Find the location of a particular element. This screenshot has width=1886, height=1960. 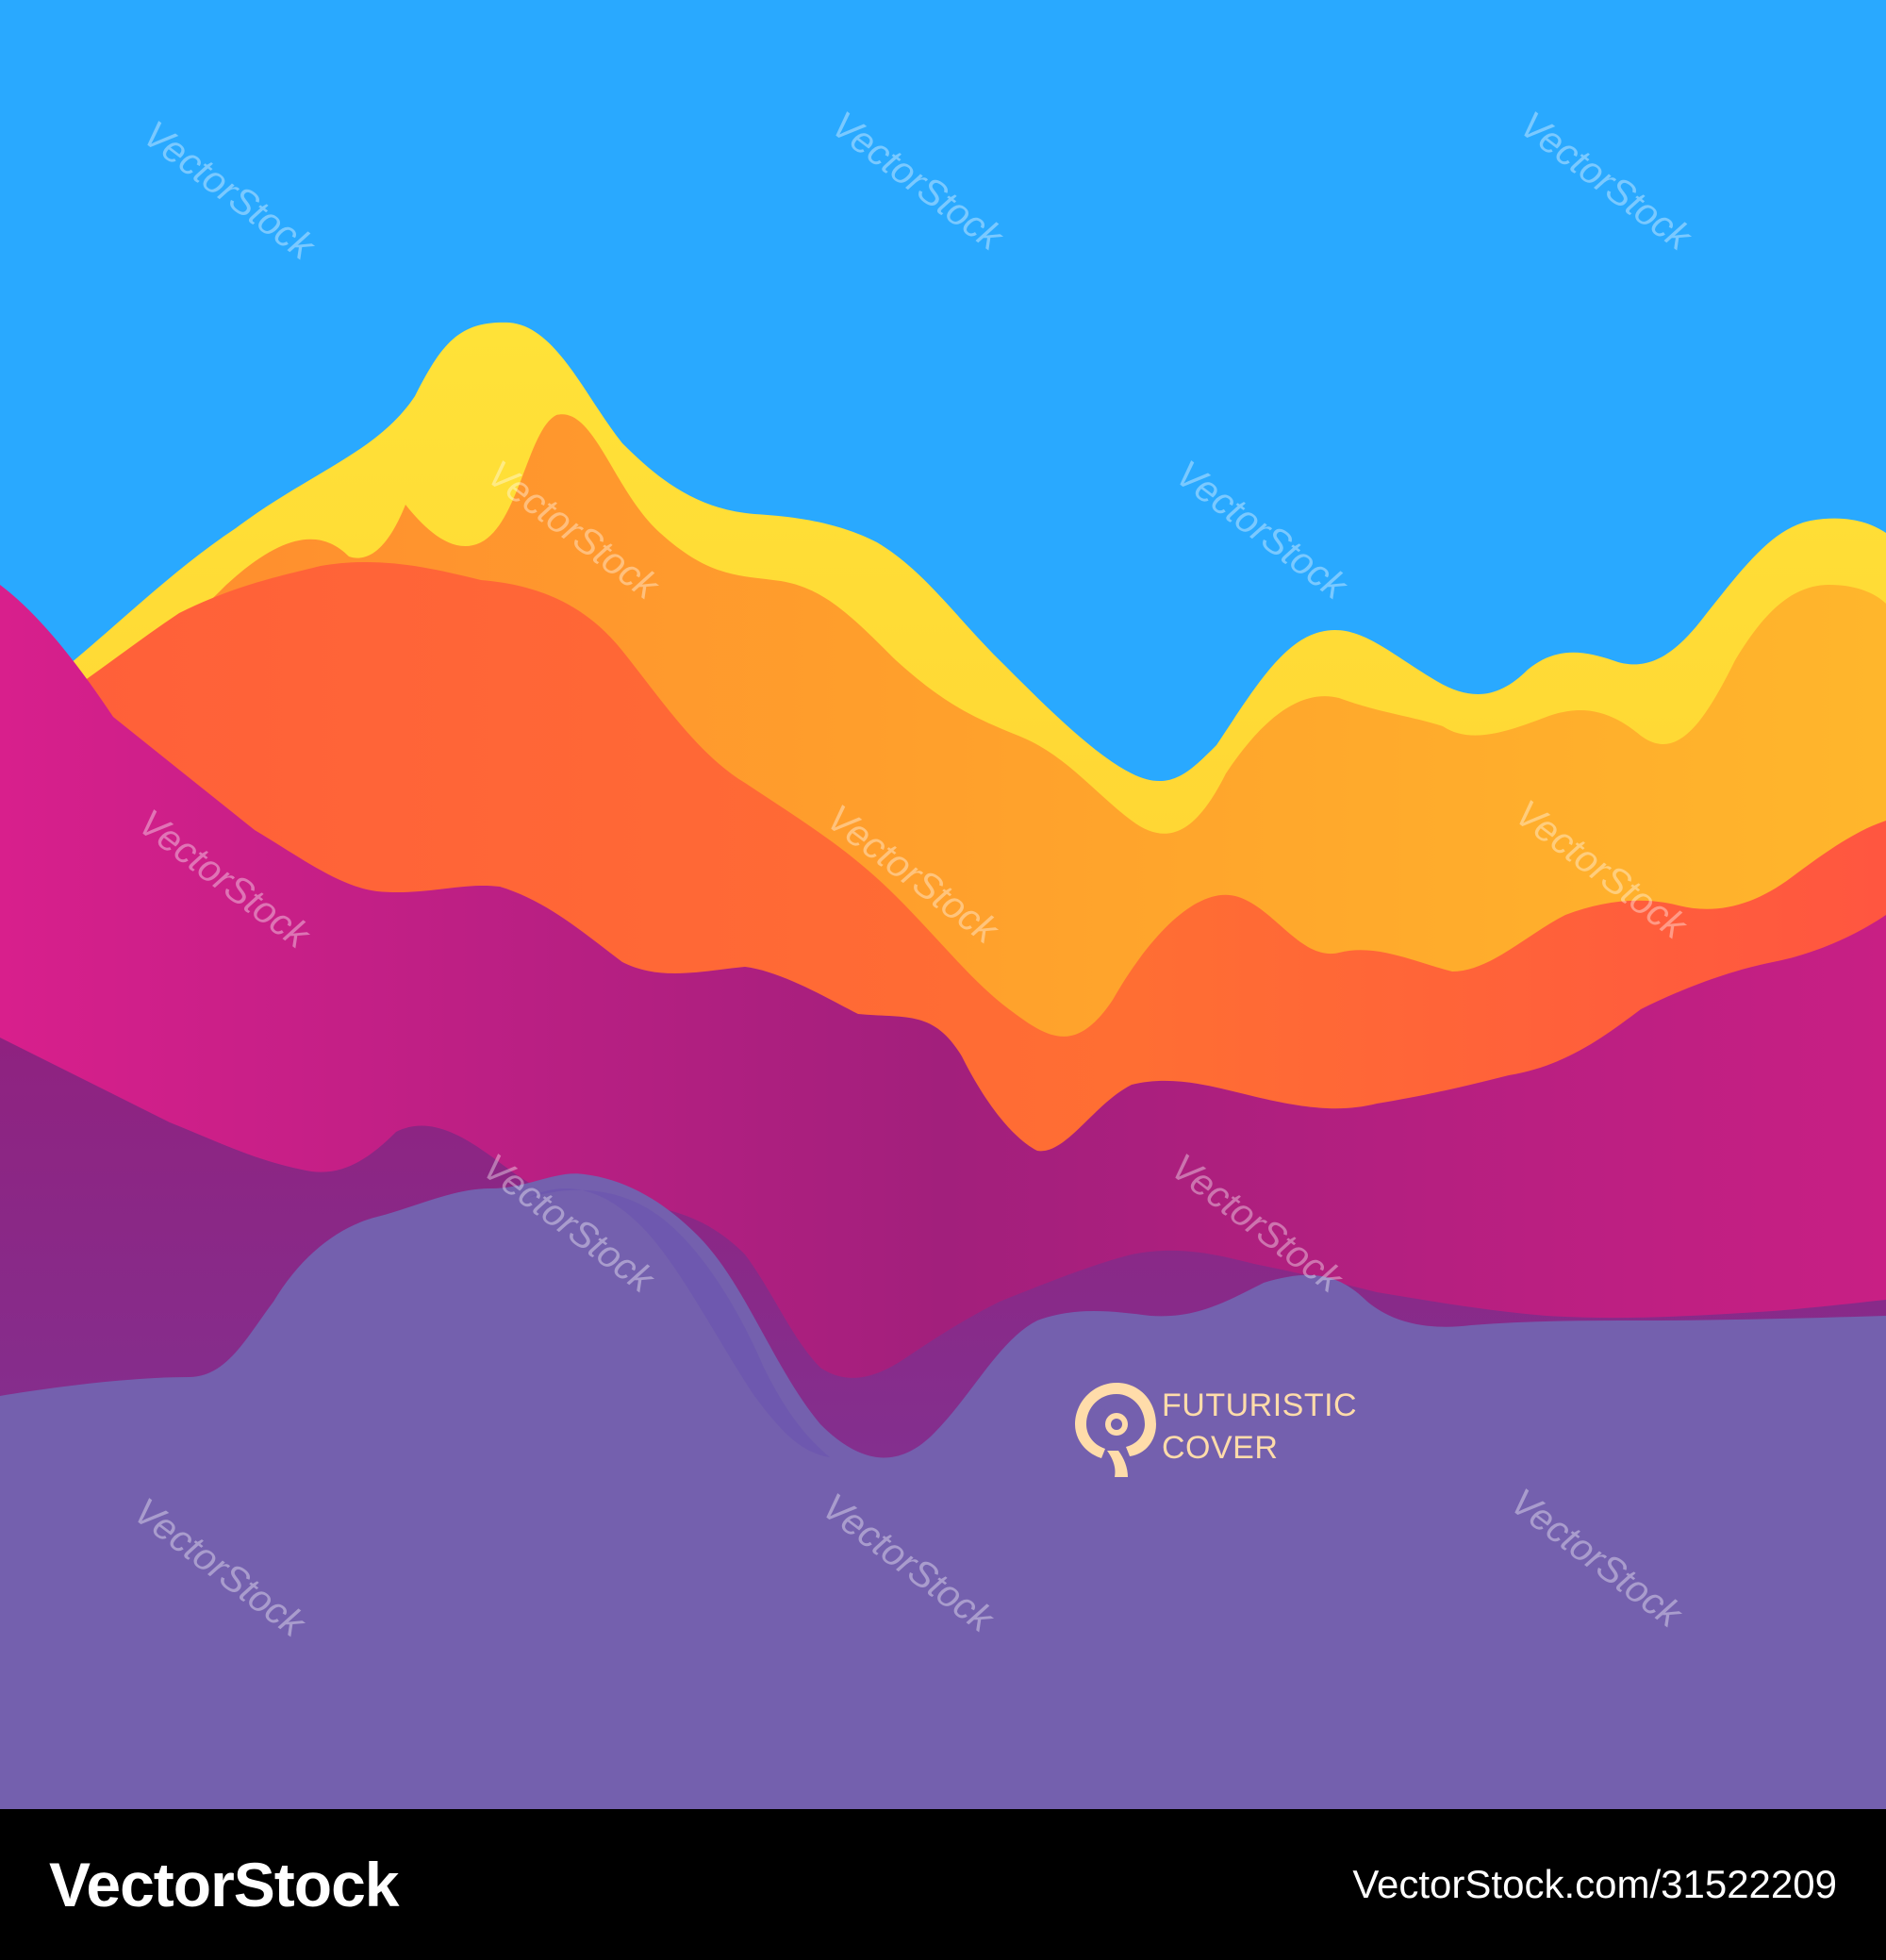

cover-title: FUTURISTIC COVER is located at coordinates (1259, 1427).